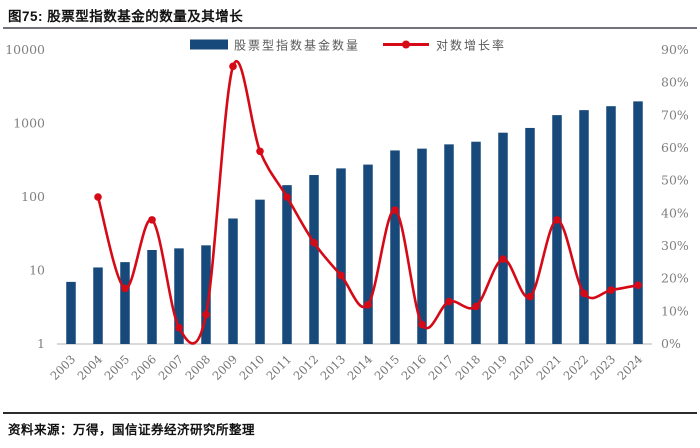 The height and width of the screenshot is (448, 700). I want to click on growth-marker-2004, so click(98, 197).